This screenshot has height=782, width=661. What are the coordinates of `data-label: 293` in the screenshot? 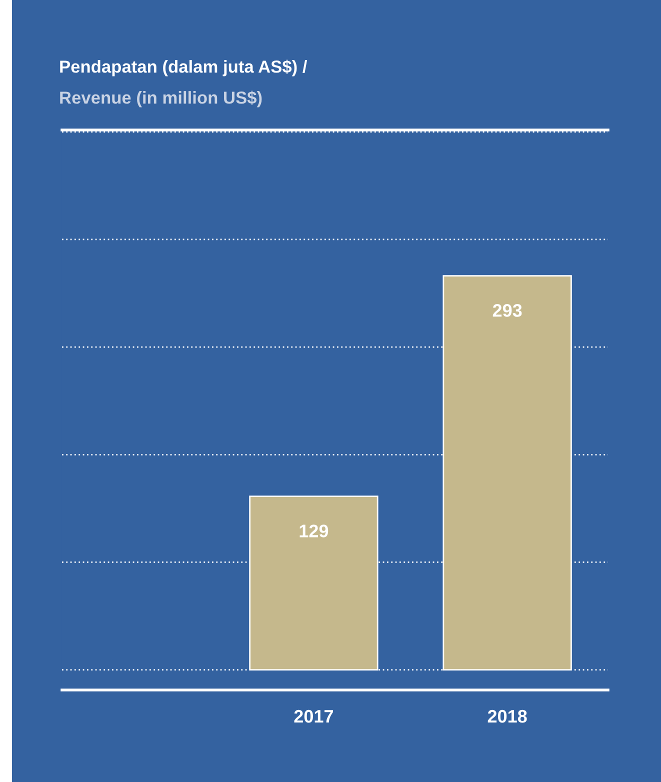 It's located at (507, 310).